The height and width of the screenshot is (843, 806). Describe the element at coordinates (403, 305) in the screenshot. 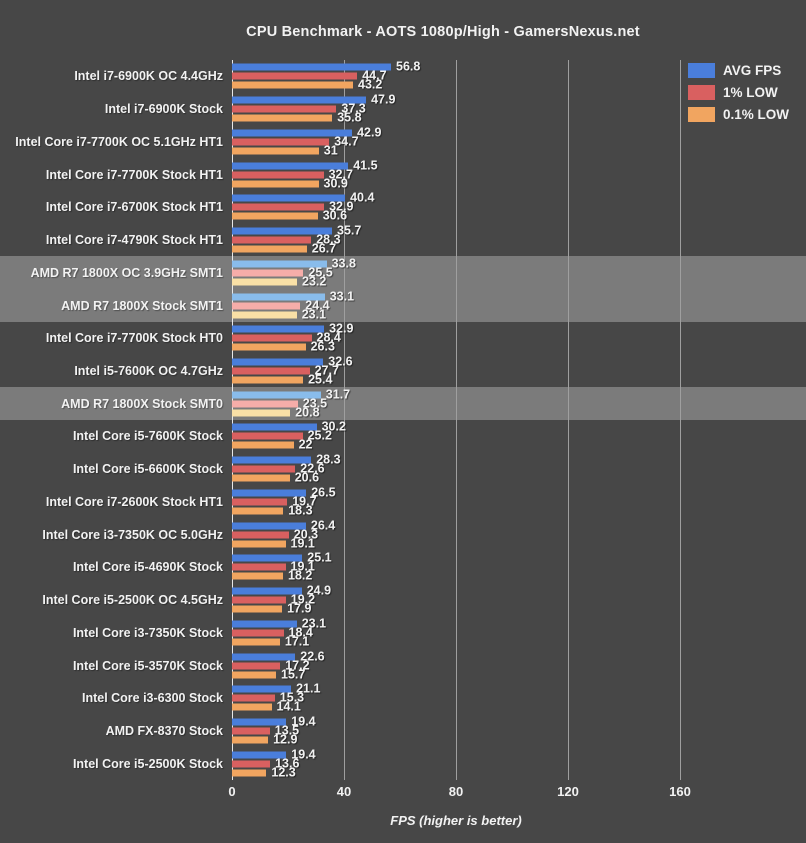

I see `bar-group-row-highlighted: AMD R7 1800X Stock SMT1 33.1 24.4 23.1` at that location.